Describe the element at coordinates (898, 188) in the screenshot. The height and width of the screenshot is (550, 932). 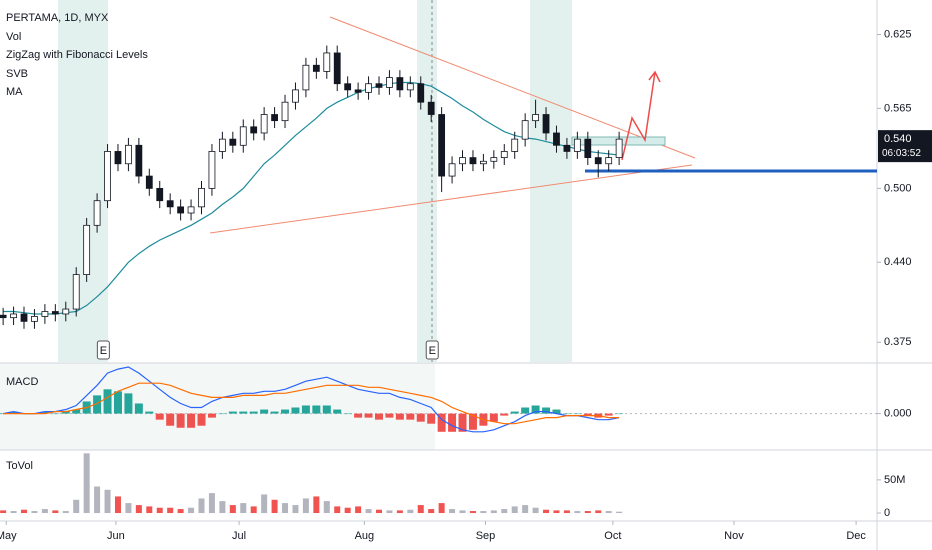
I see `y-tick-label: 0.500` at that location.